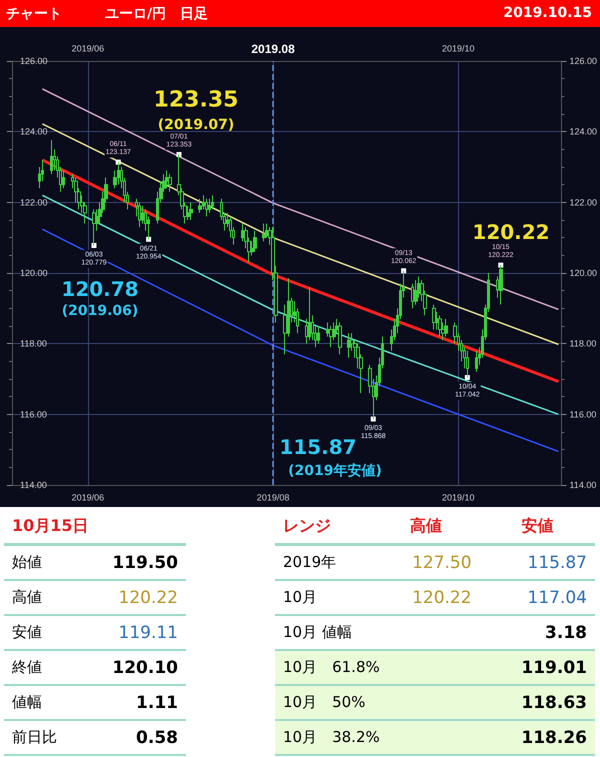  Describe the element at coordinates (537, 562) in the screenshot. I see `text: 115.87` at that location.